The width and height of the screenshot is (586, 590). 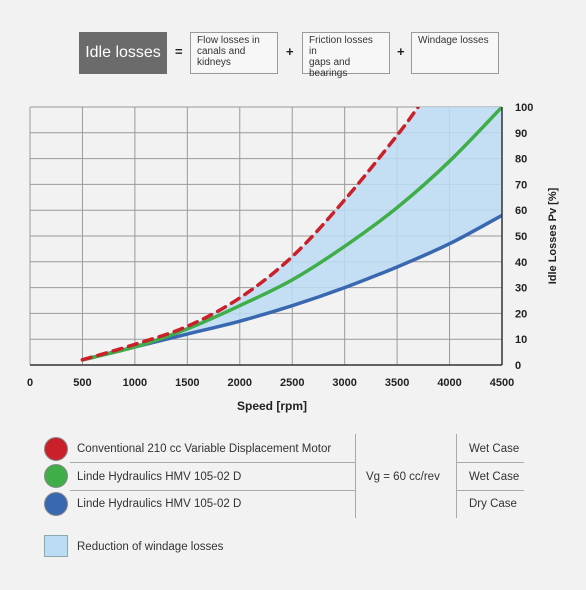 What do you see at coordinates (521, 134) in the screenshot?
I see `y-tick-label: 90` at bounding box center [521, 134].